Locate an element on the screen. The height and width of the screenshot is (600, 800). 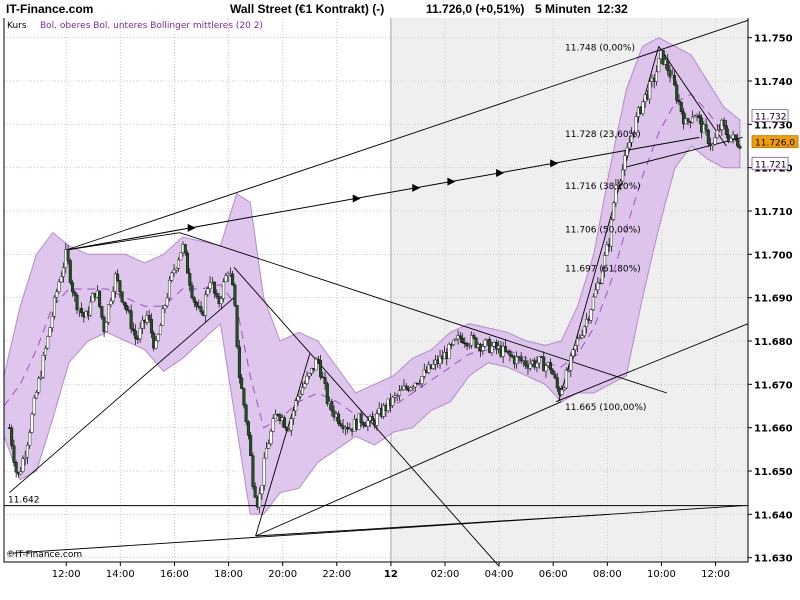
y-tick-label: 11.630 is located at coordinates (773, 559).